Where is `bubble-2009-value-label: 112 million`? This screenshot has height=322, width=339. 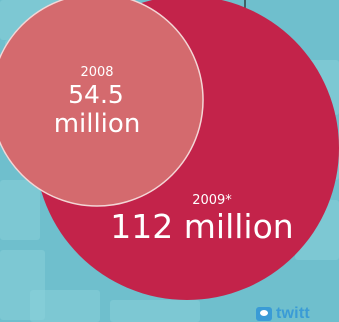 bubble-2009-value-label: 112 million is located at coordinates (201, 226).